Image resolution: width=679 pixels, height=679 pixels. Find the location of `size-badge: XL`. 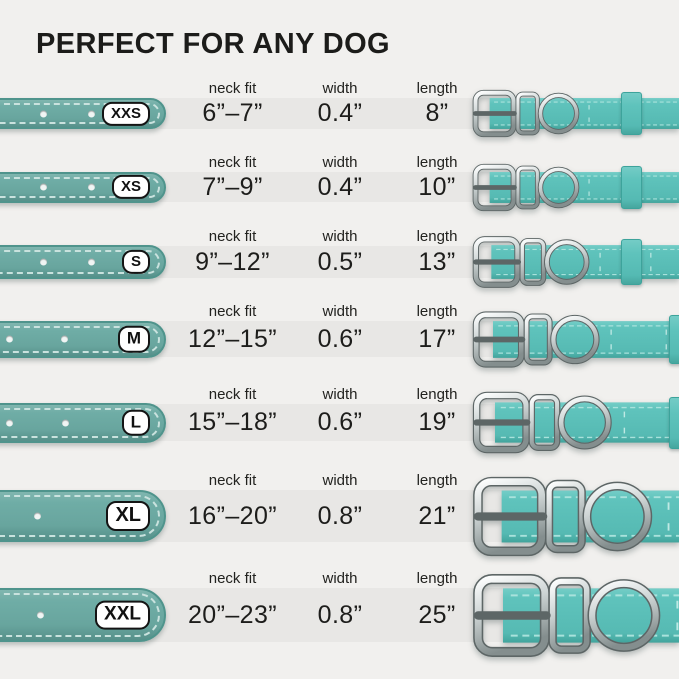

size-badge: XL is located at coordinates (128, 516).